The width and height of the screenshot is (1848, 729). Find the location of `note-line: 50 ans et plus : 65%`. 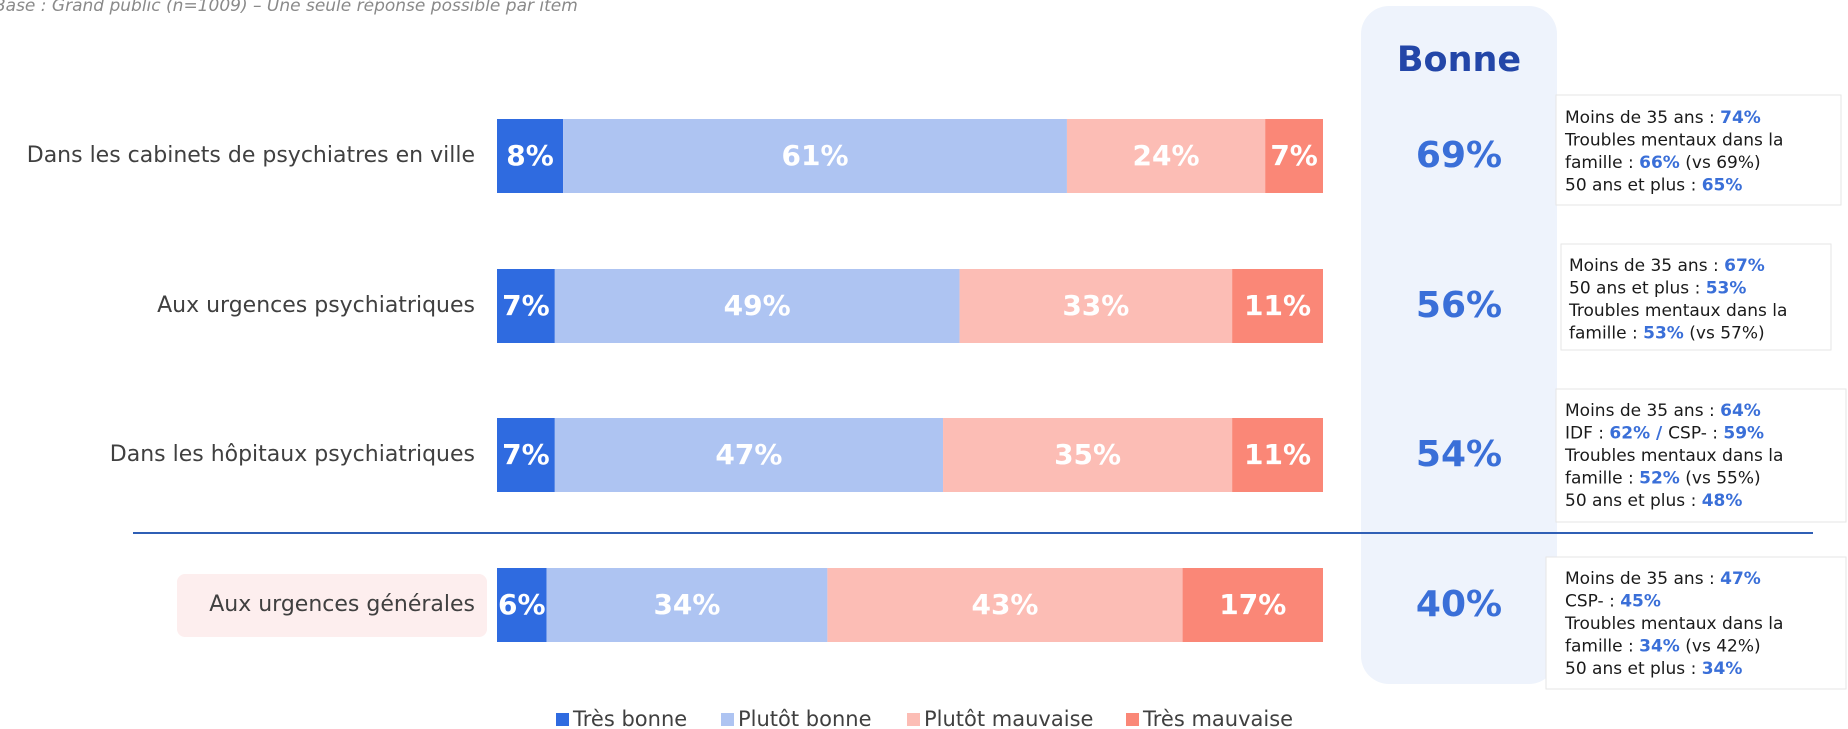

note-line: 50 ans et plus : 65% is located at coordinates (1653, 186).